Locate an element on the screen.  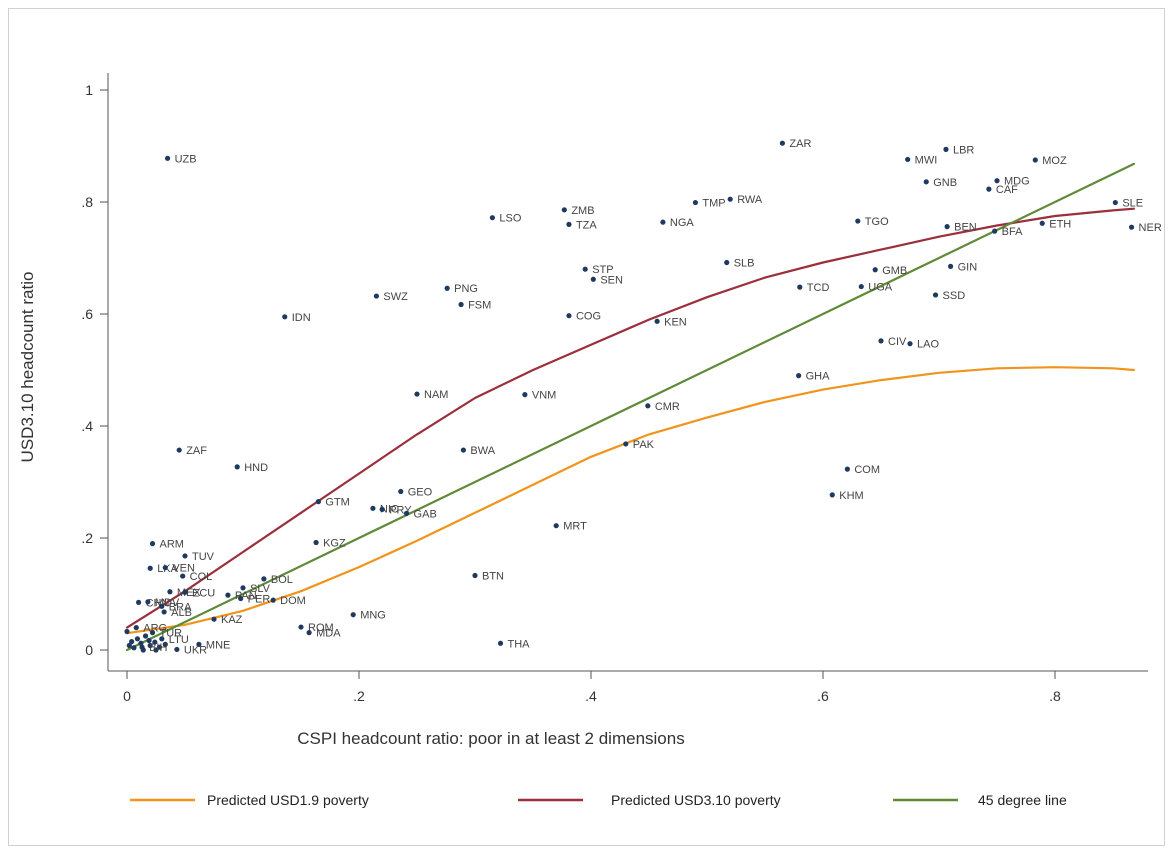
point-label: LAO is located at coordinates (928, 345).